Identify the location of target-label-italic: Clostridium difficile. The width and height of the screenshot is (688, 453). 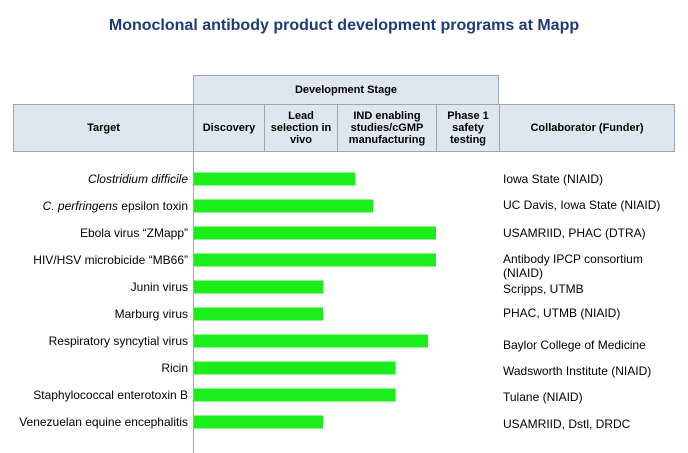
(137, 179).